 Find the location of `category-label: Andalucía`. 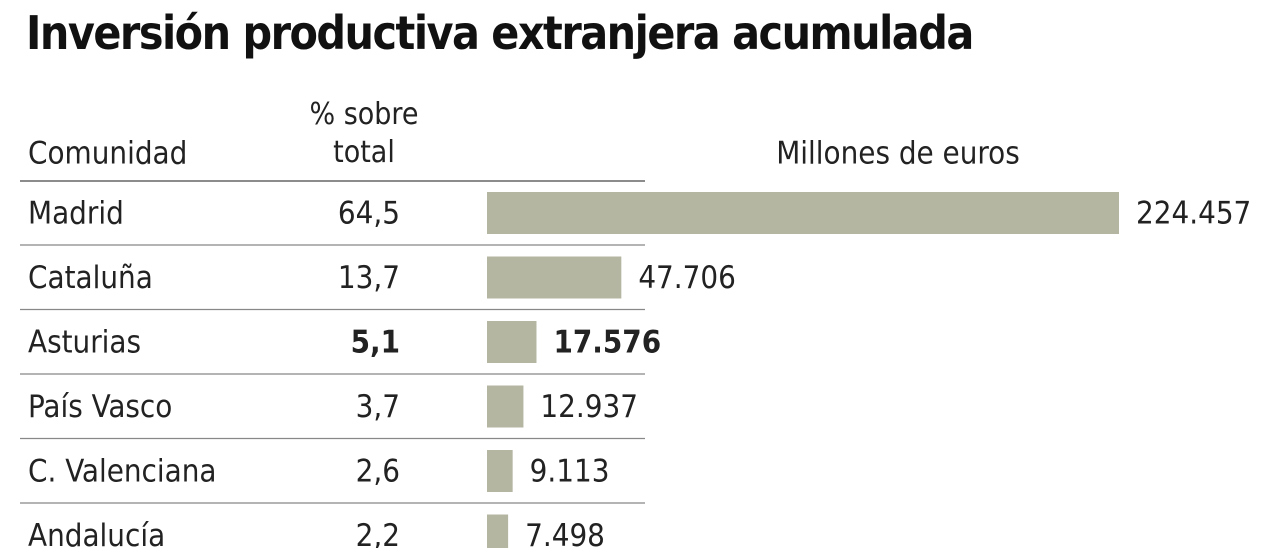

category-label: Andalucía is located at coordinates (96, 533).